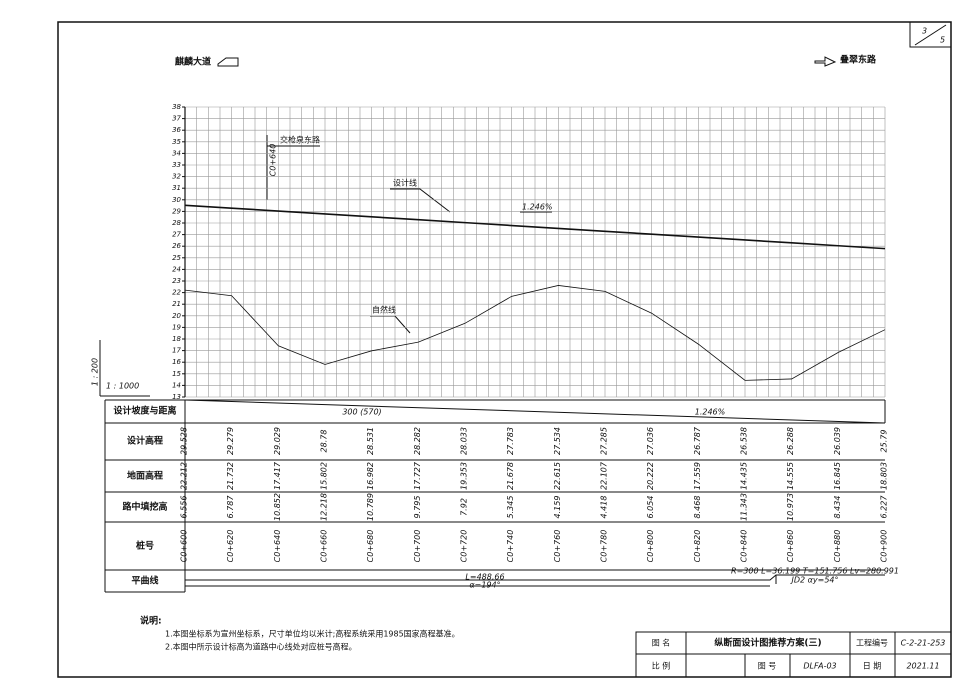  Describe the element at coordinates (176, 374) in the screenshot. I see `y-tick-label: 15` at that location.